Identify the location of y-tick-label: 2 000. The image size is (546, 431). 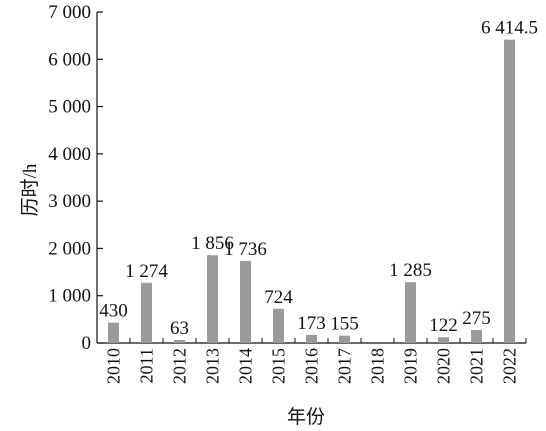
(69, 248).